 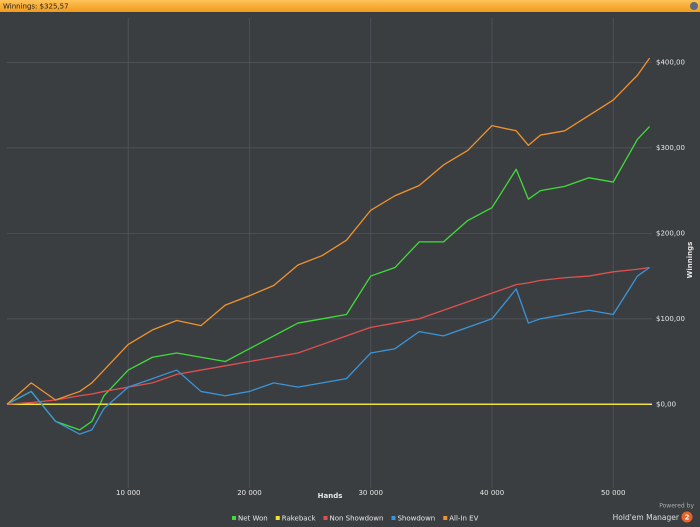 I want to click on legend-label: Rakeback, so click(x=299, y=519).